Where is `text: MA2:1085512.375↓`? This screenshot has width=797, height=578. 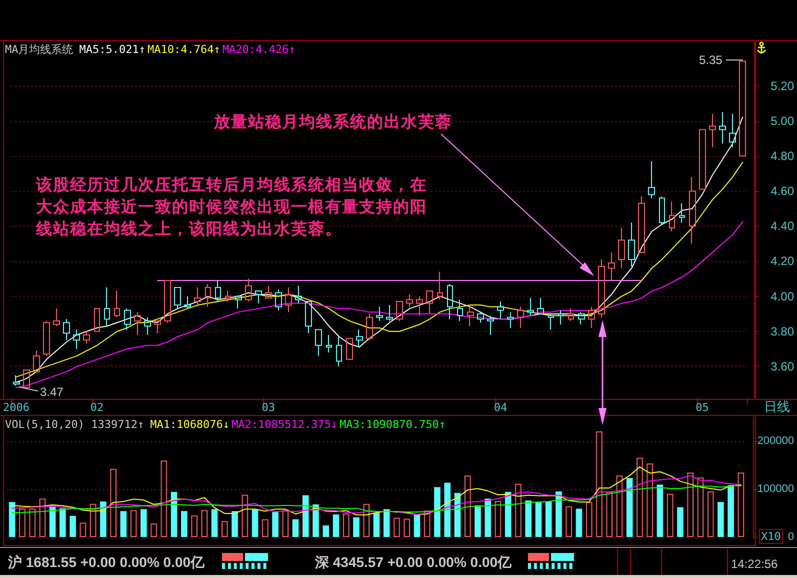 text: MA2:1085512.375↓ is located at coordinates (285, 424).